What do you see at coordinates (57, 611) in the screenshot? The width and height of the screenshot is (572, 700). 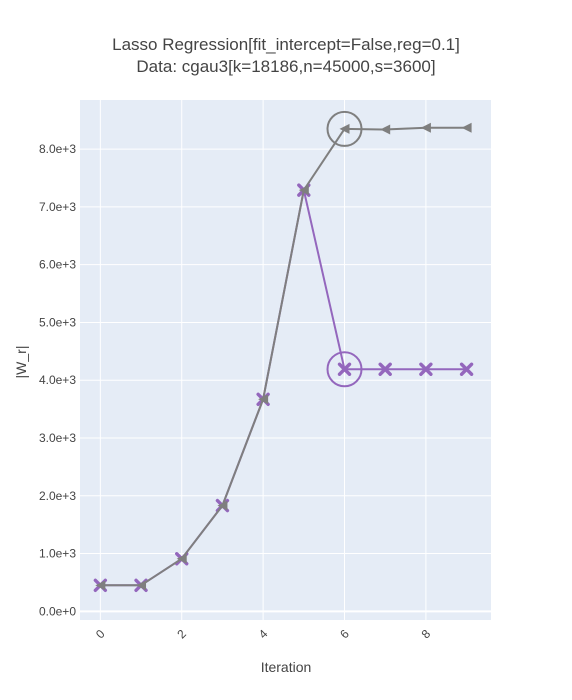 I see `y-tick-label: 0.0e+0` at bounding box center [57, 611].